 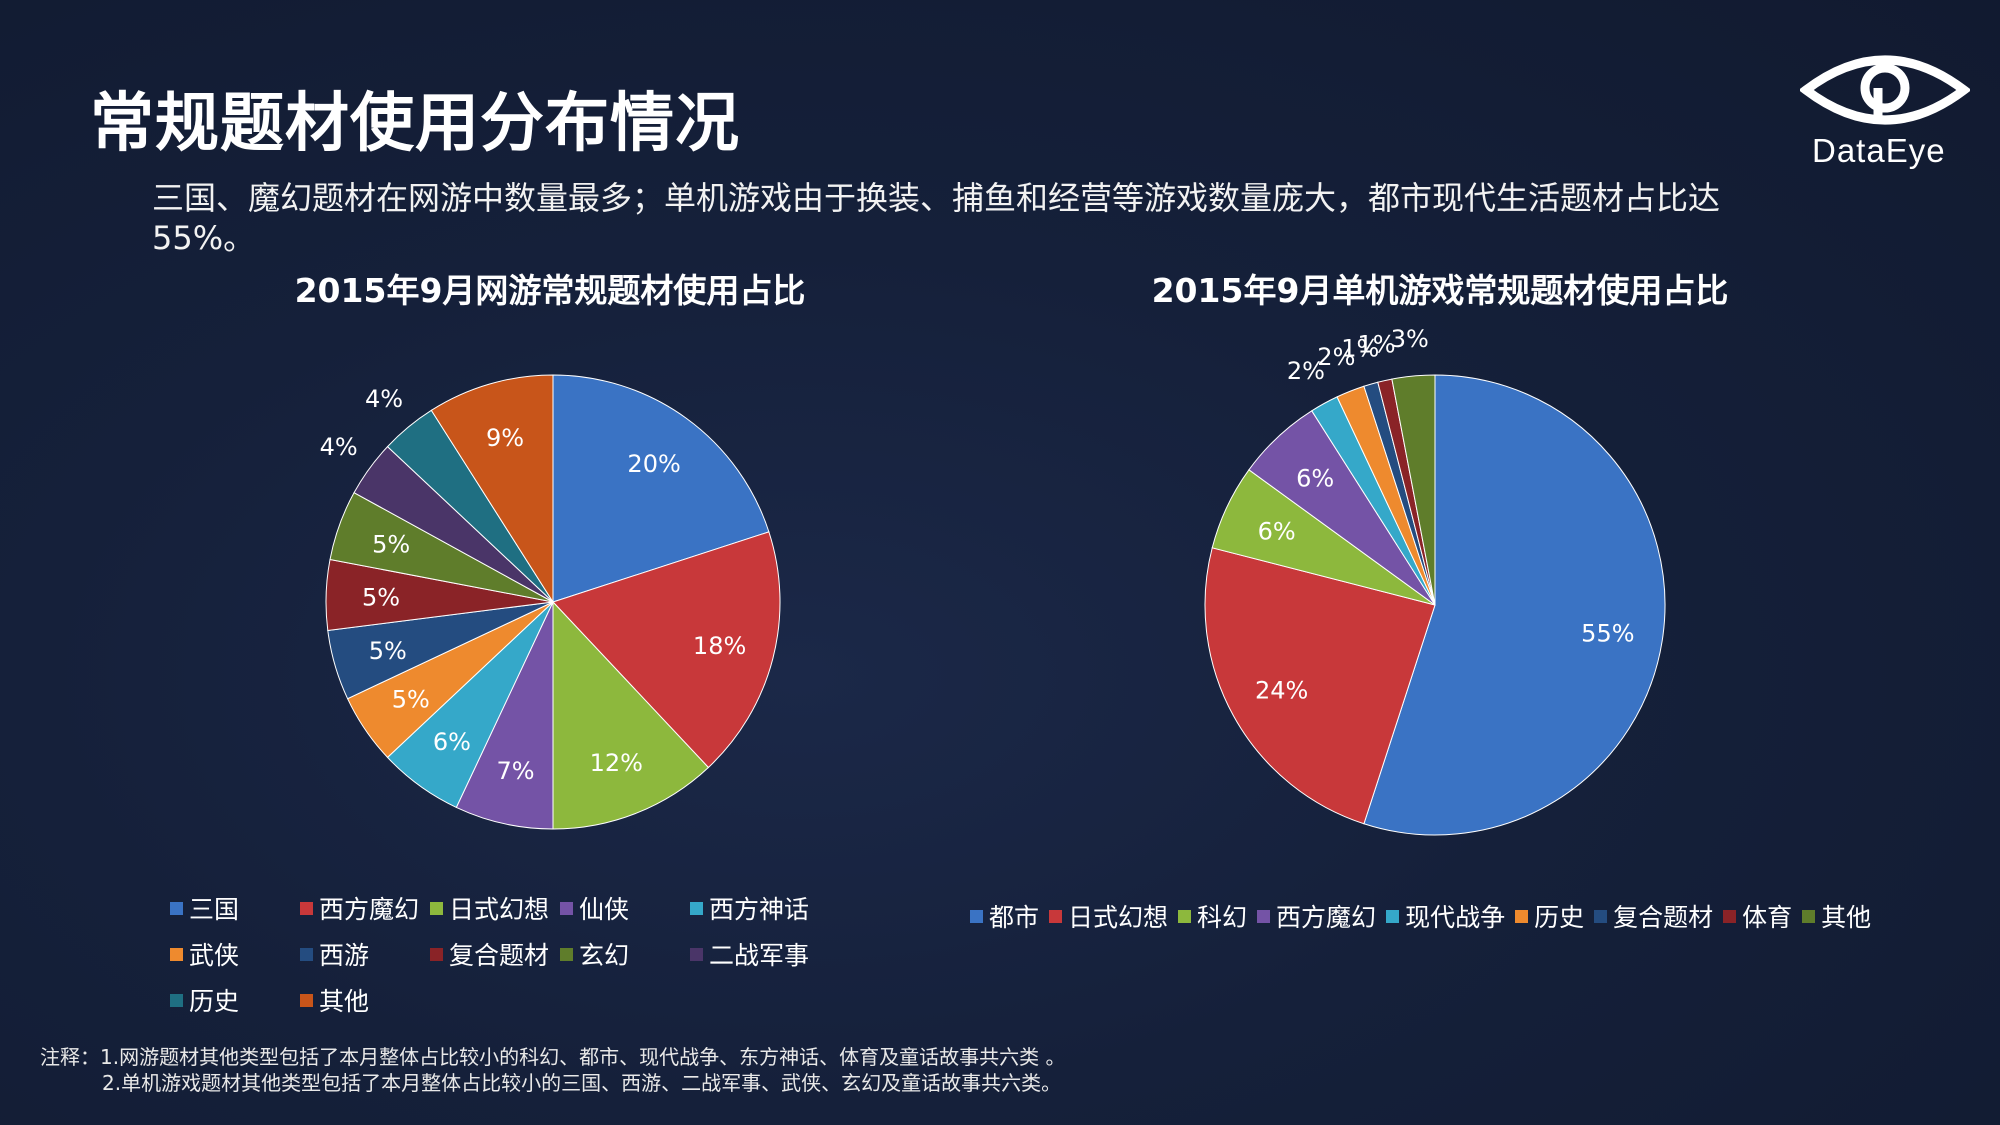 I want to click on legend1-label-11: 其他, so click(x=344, y=1001).